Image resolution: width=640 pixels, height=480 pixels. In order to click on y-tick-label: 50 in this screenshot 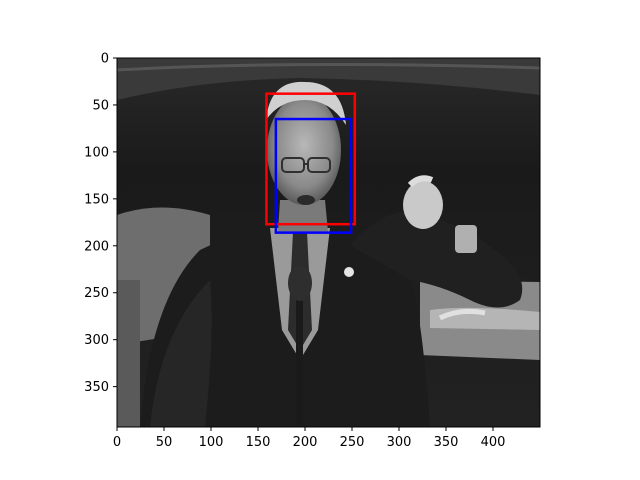, I will do `click(100, 105)`.